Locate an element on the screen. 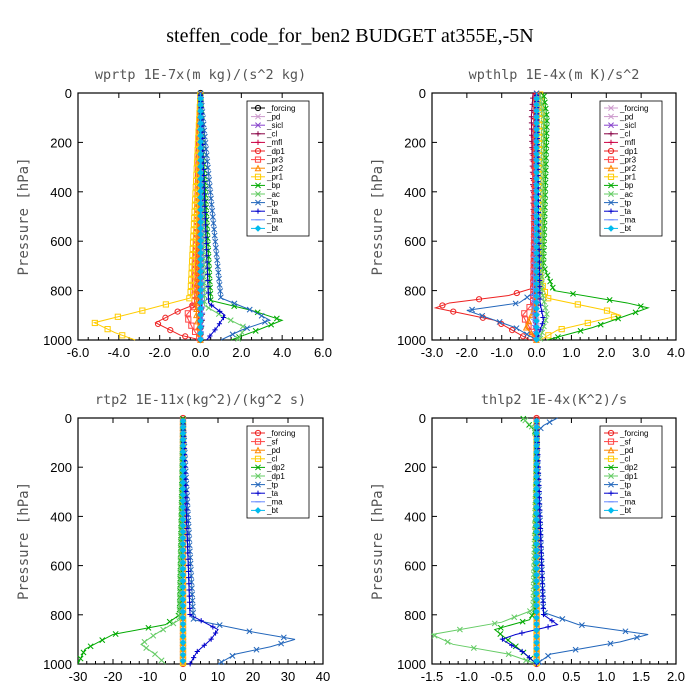 The image size is (700, 700). legend-label: _cl is located at coordinates (624, 459).